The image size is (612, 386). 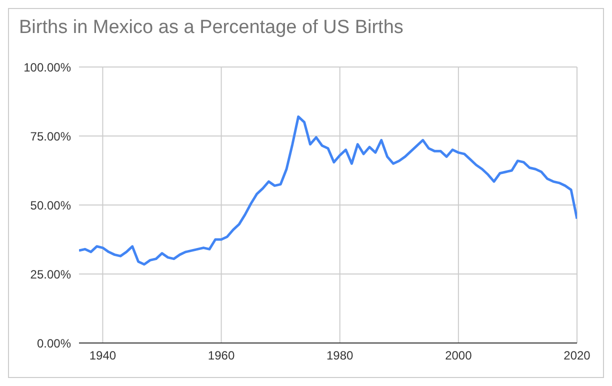 I want to click on x-tick-label: 1980, so click(x=340, y=355).